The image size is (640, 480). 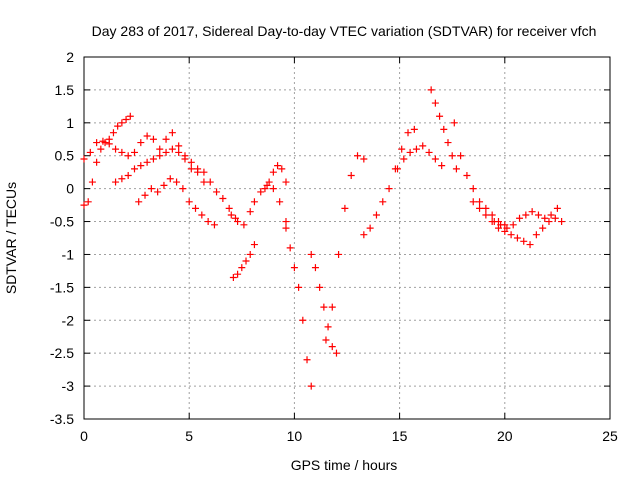 What do you see at coordinates (189, 436) in the screenshot?
I see `x-tick-label: 5` at bounding box center [189, 436].